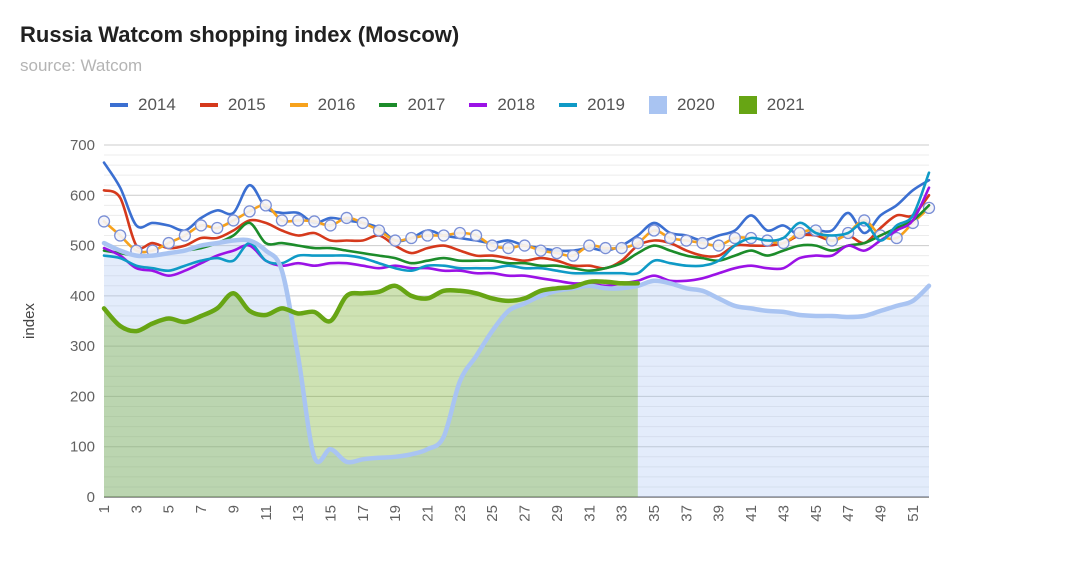 The width and height of the screenshot is (1066, 573). What do you see at coordinates (785, 104) in the screenshot?
I see `legend-label-2021: 2021` at bounding box center [785, 104].